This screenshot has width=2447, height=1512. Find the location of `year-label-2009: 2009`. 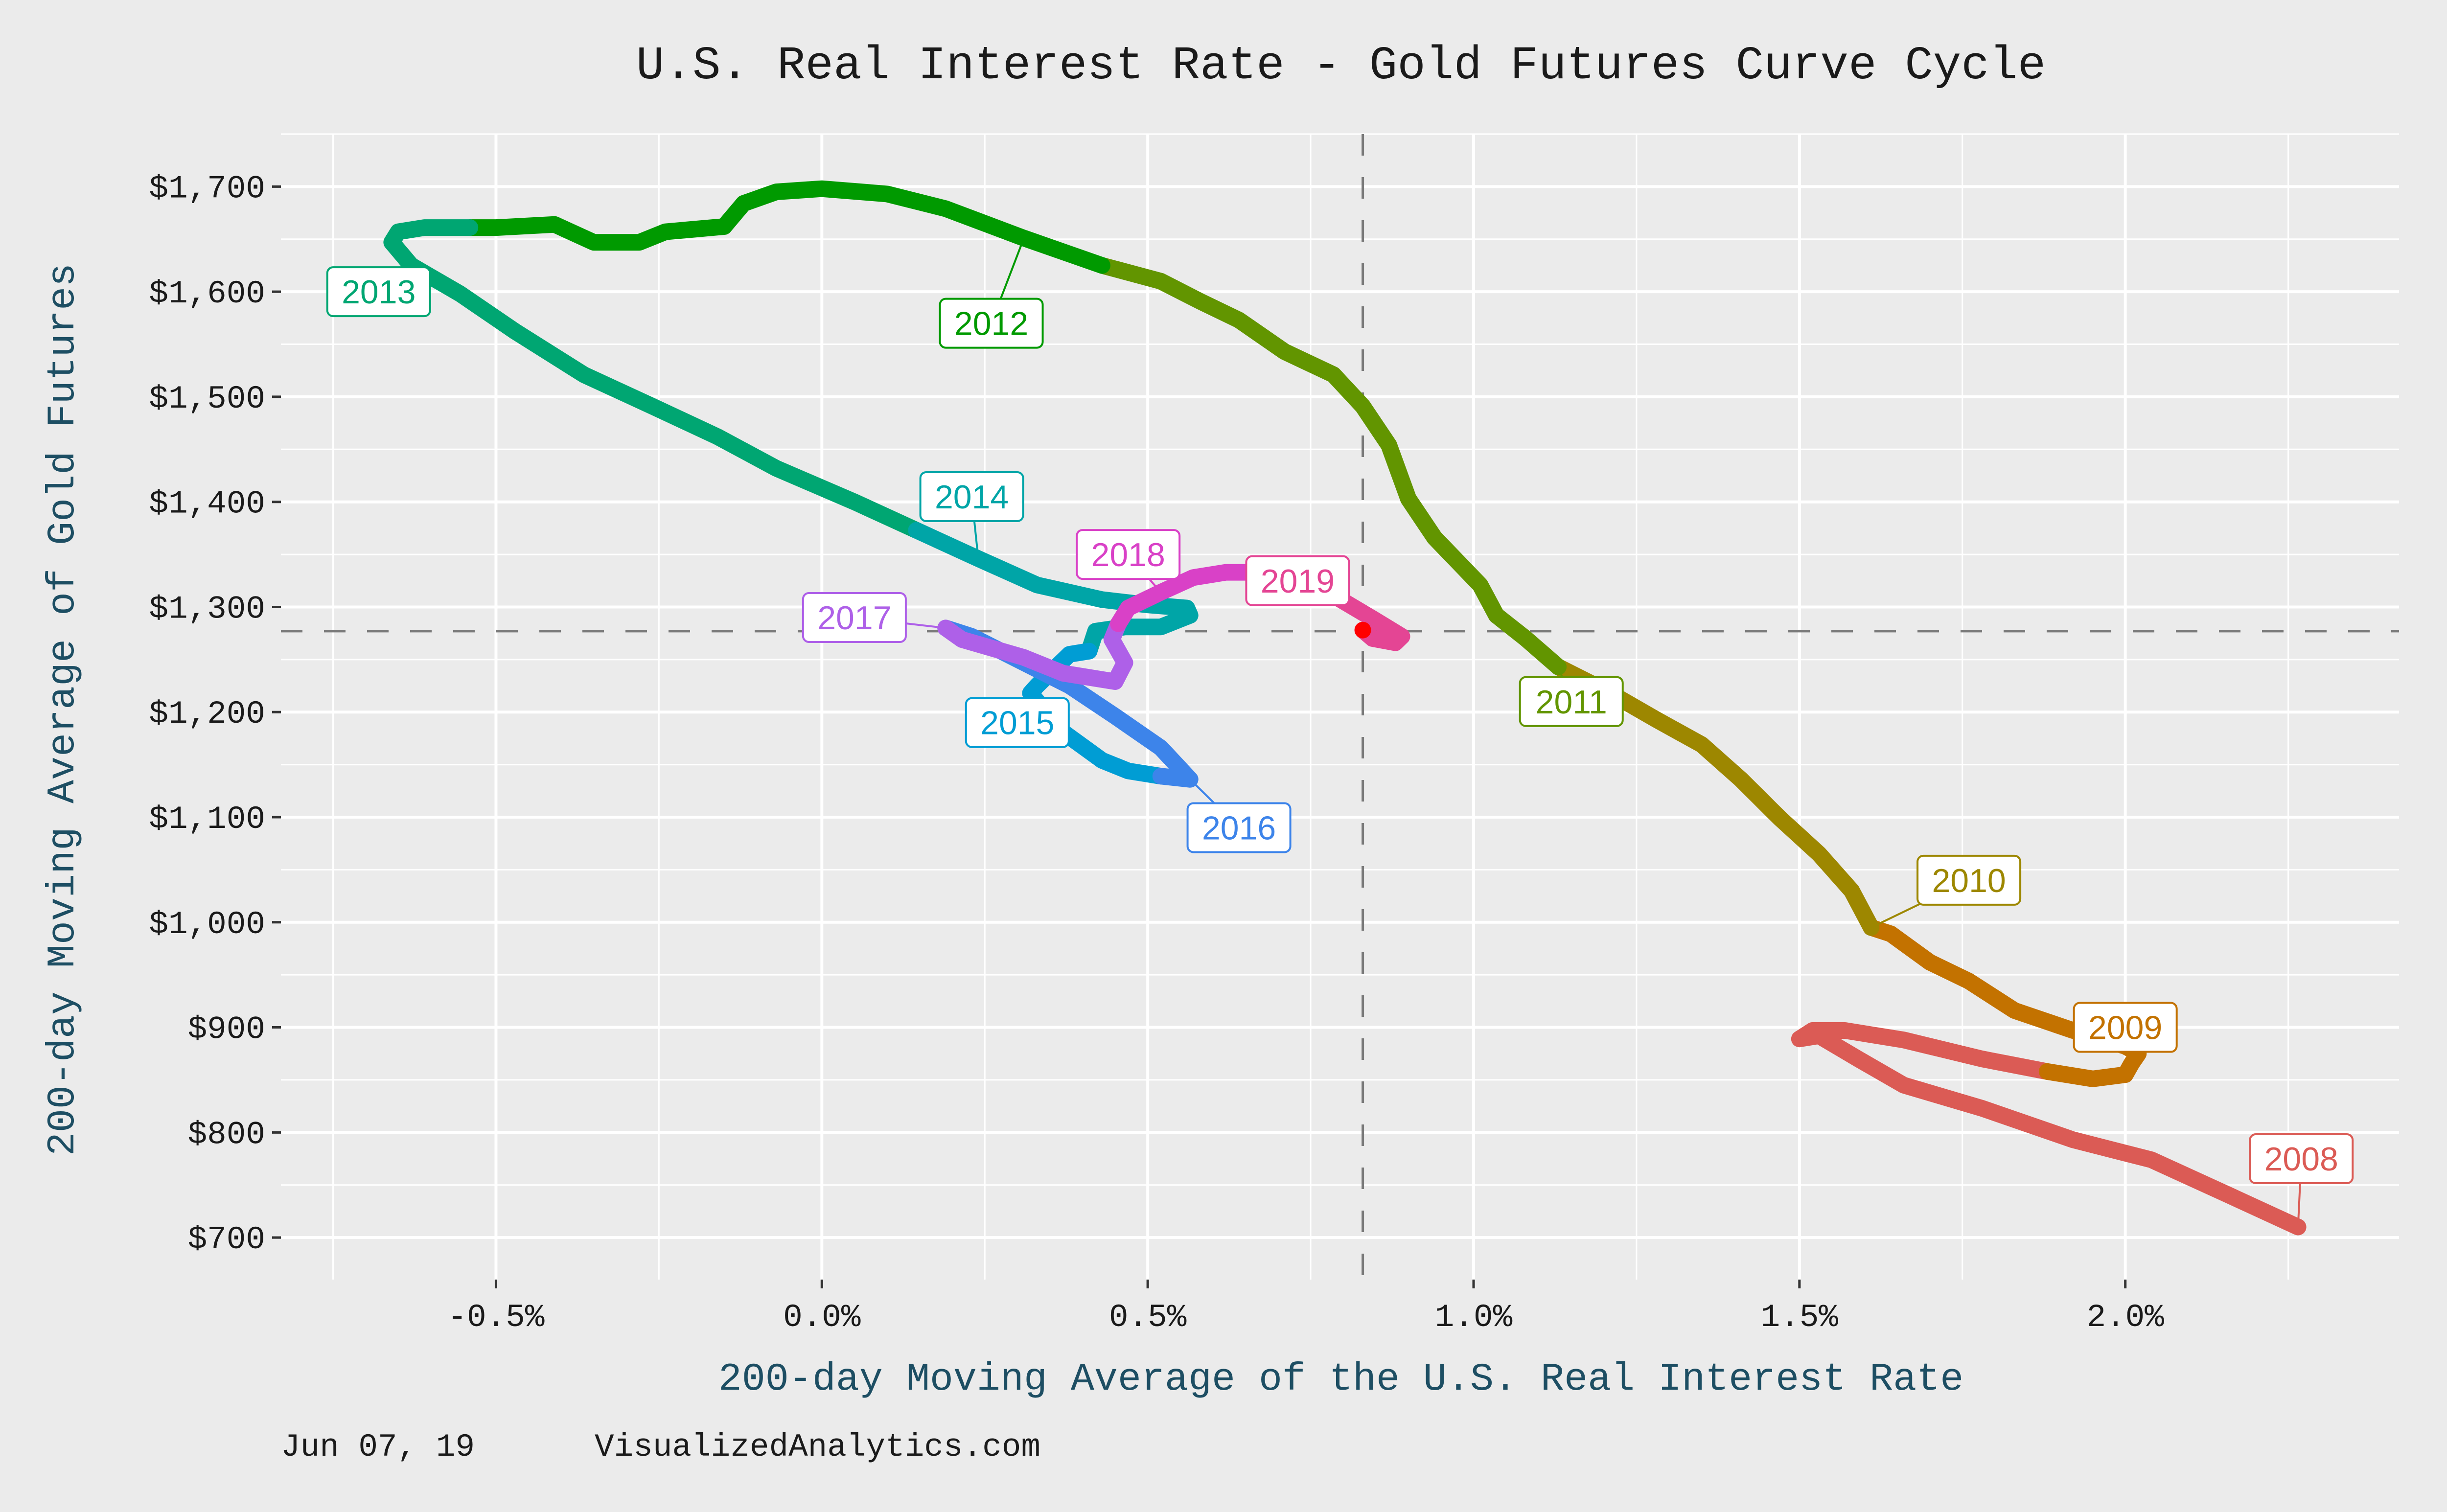

year-label-2009: 2009 is located at coordinates (2125, 1027).